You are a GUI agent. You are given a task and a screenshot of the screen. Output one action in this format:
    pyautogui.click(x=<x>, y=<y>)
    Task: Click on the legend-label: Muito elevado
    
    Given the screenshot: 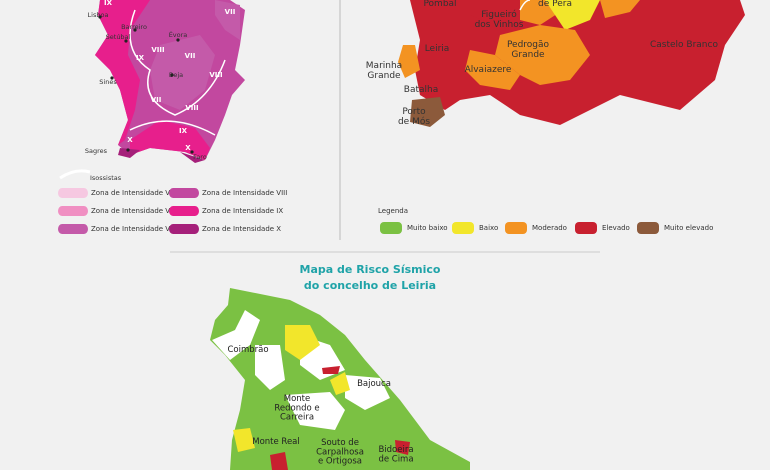 What is the action you would take?
    pyautogui.click(x=688, y=228)
    